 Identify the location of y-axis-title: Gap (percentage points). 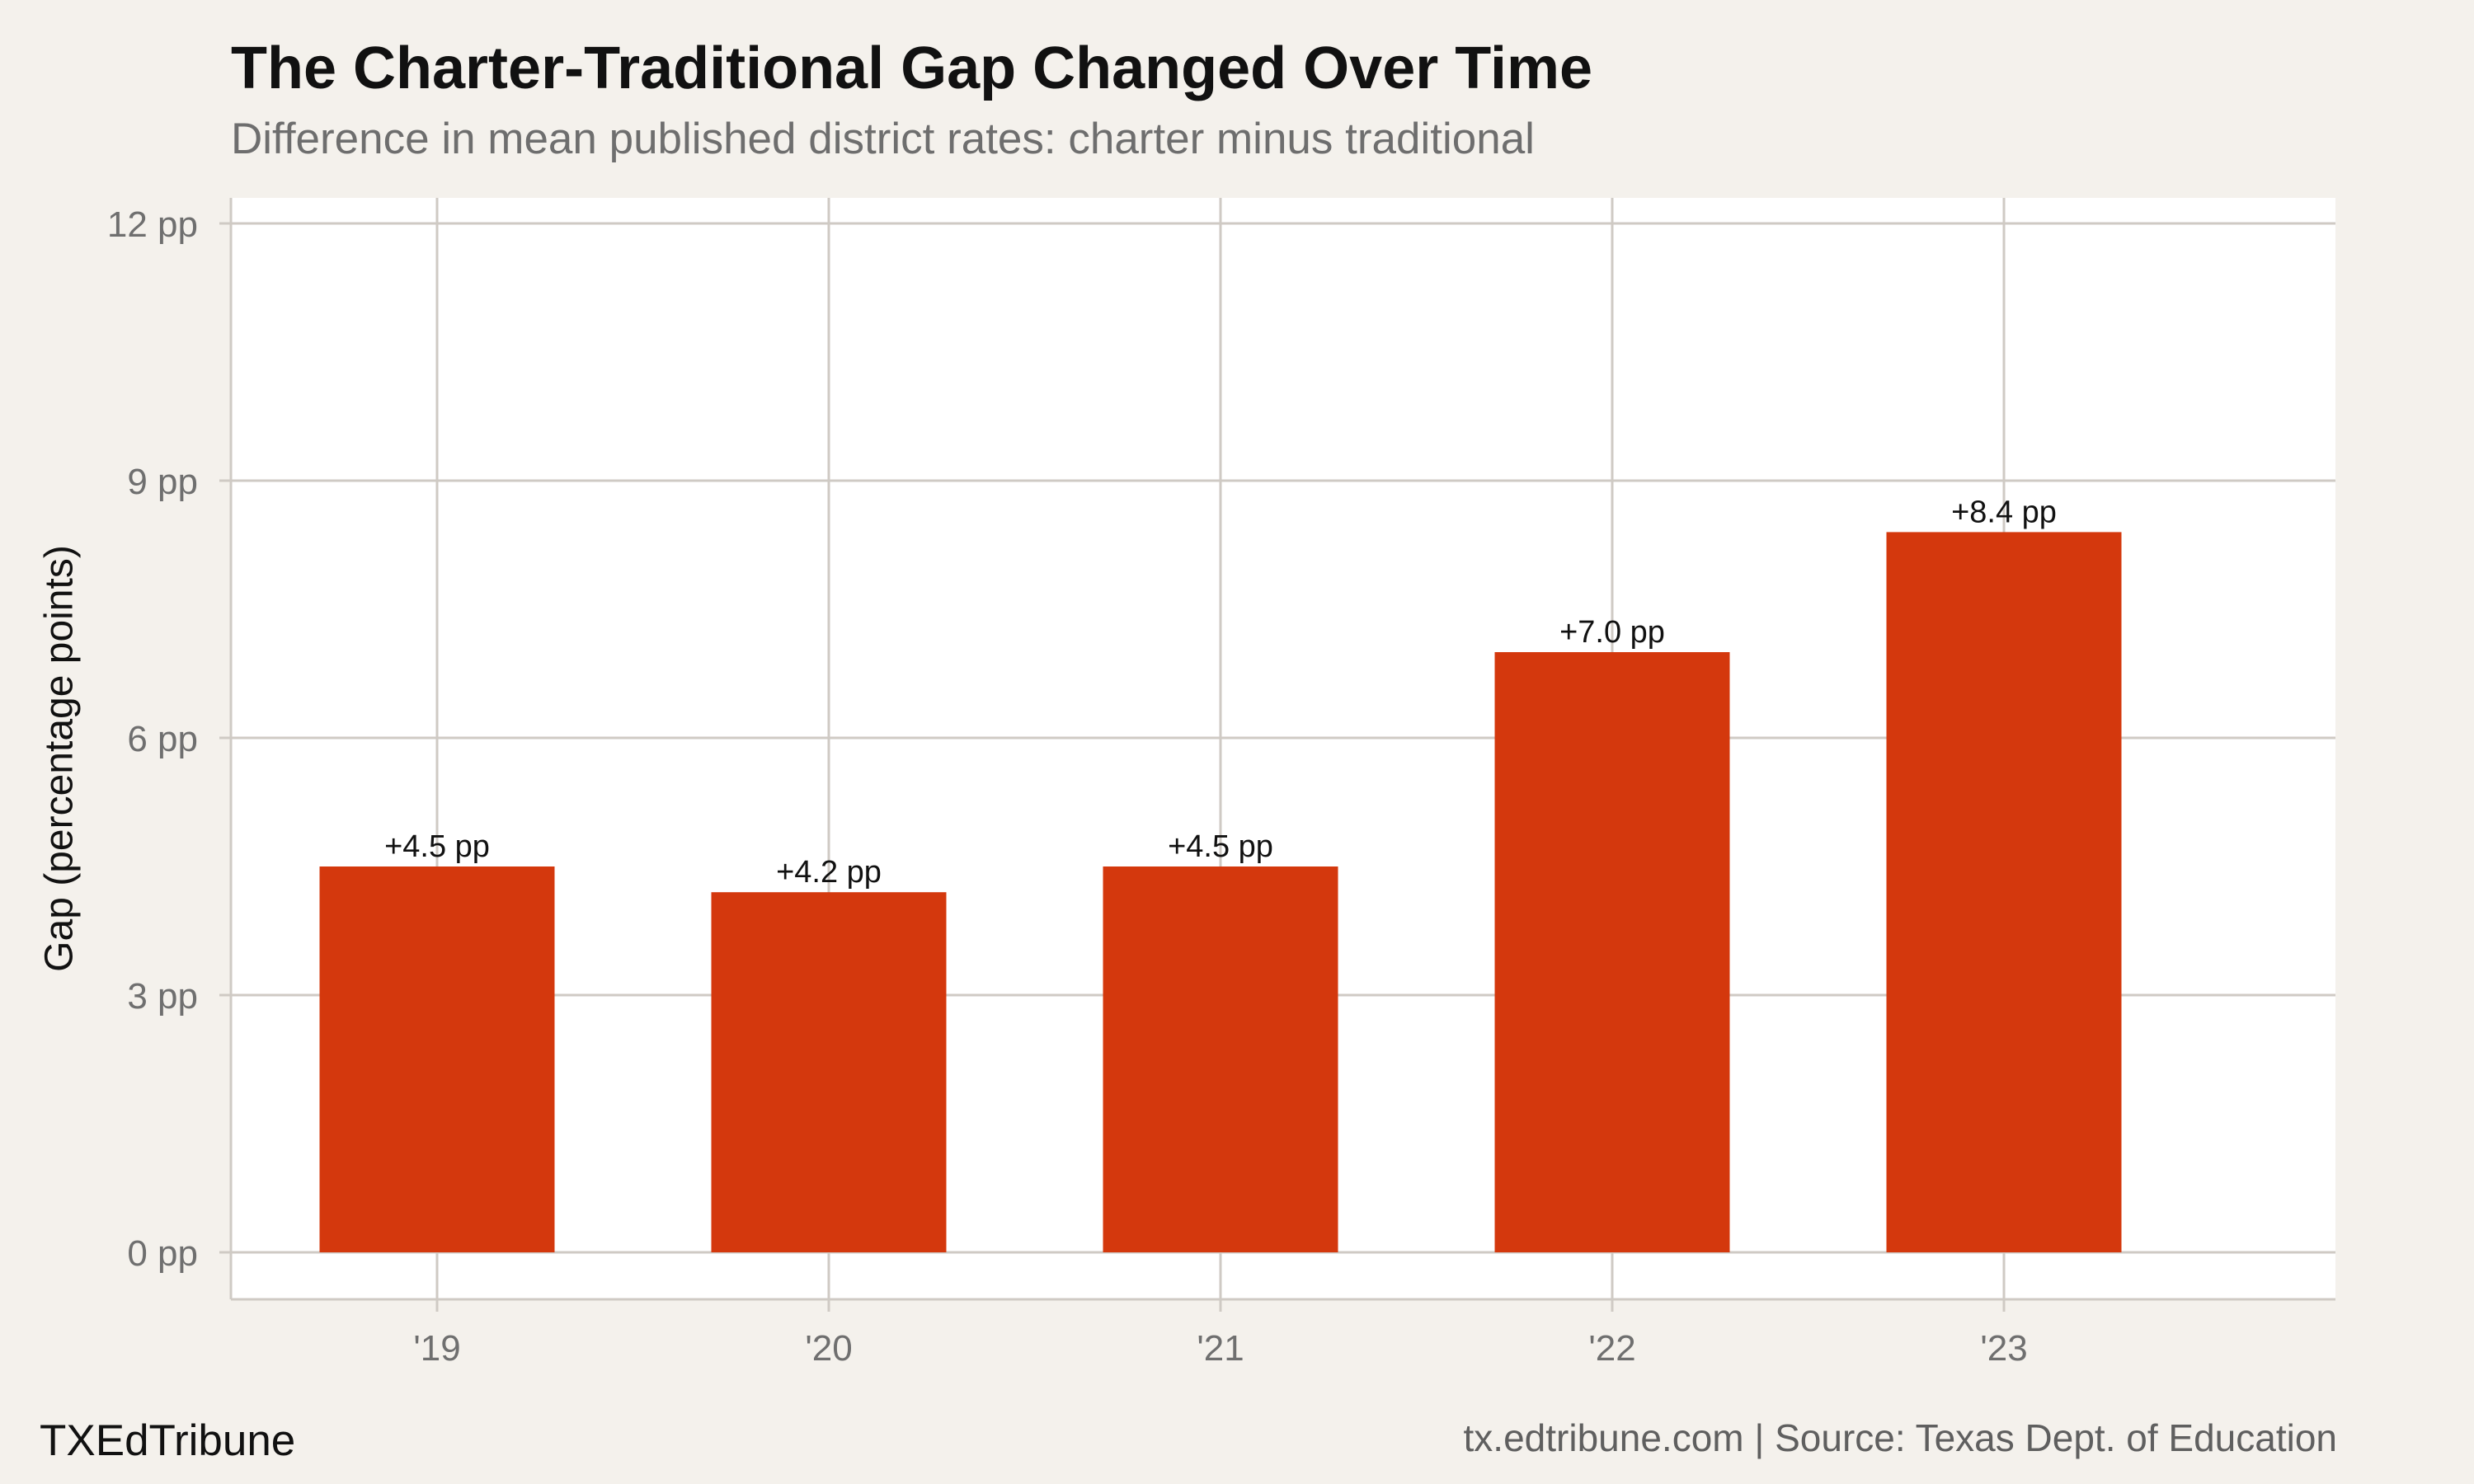
(59, 758).